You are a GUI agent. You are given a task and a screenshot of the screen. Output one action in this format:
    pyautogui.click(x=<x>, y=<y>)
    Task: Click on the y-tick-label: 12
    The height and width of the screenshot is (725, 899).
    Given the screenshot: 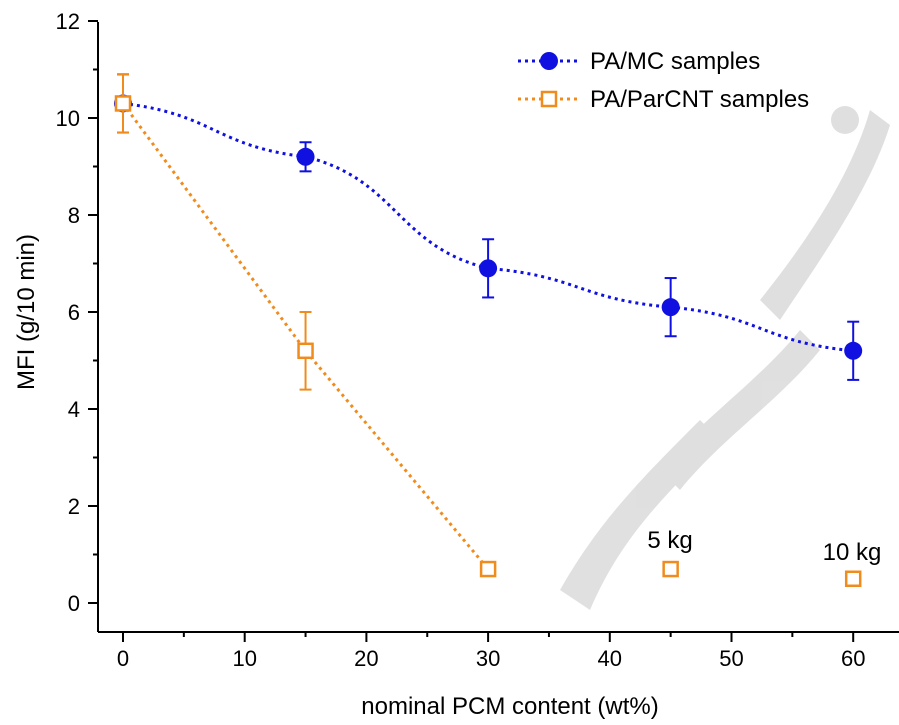 What is the action you would take?
    pyautogui.click(x=68, y=21)
    